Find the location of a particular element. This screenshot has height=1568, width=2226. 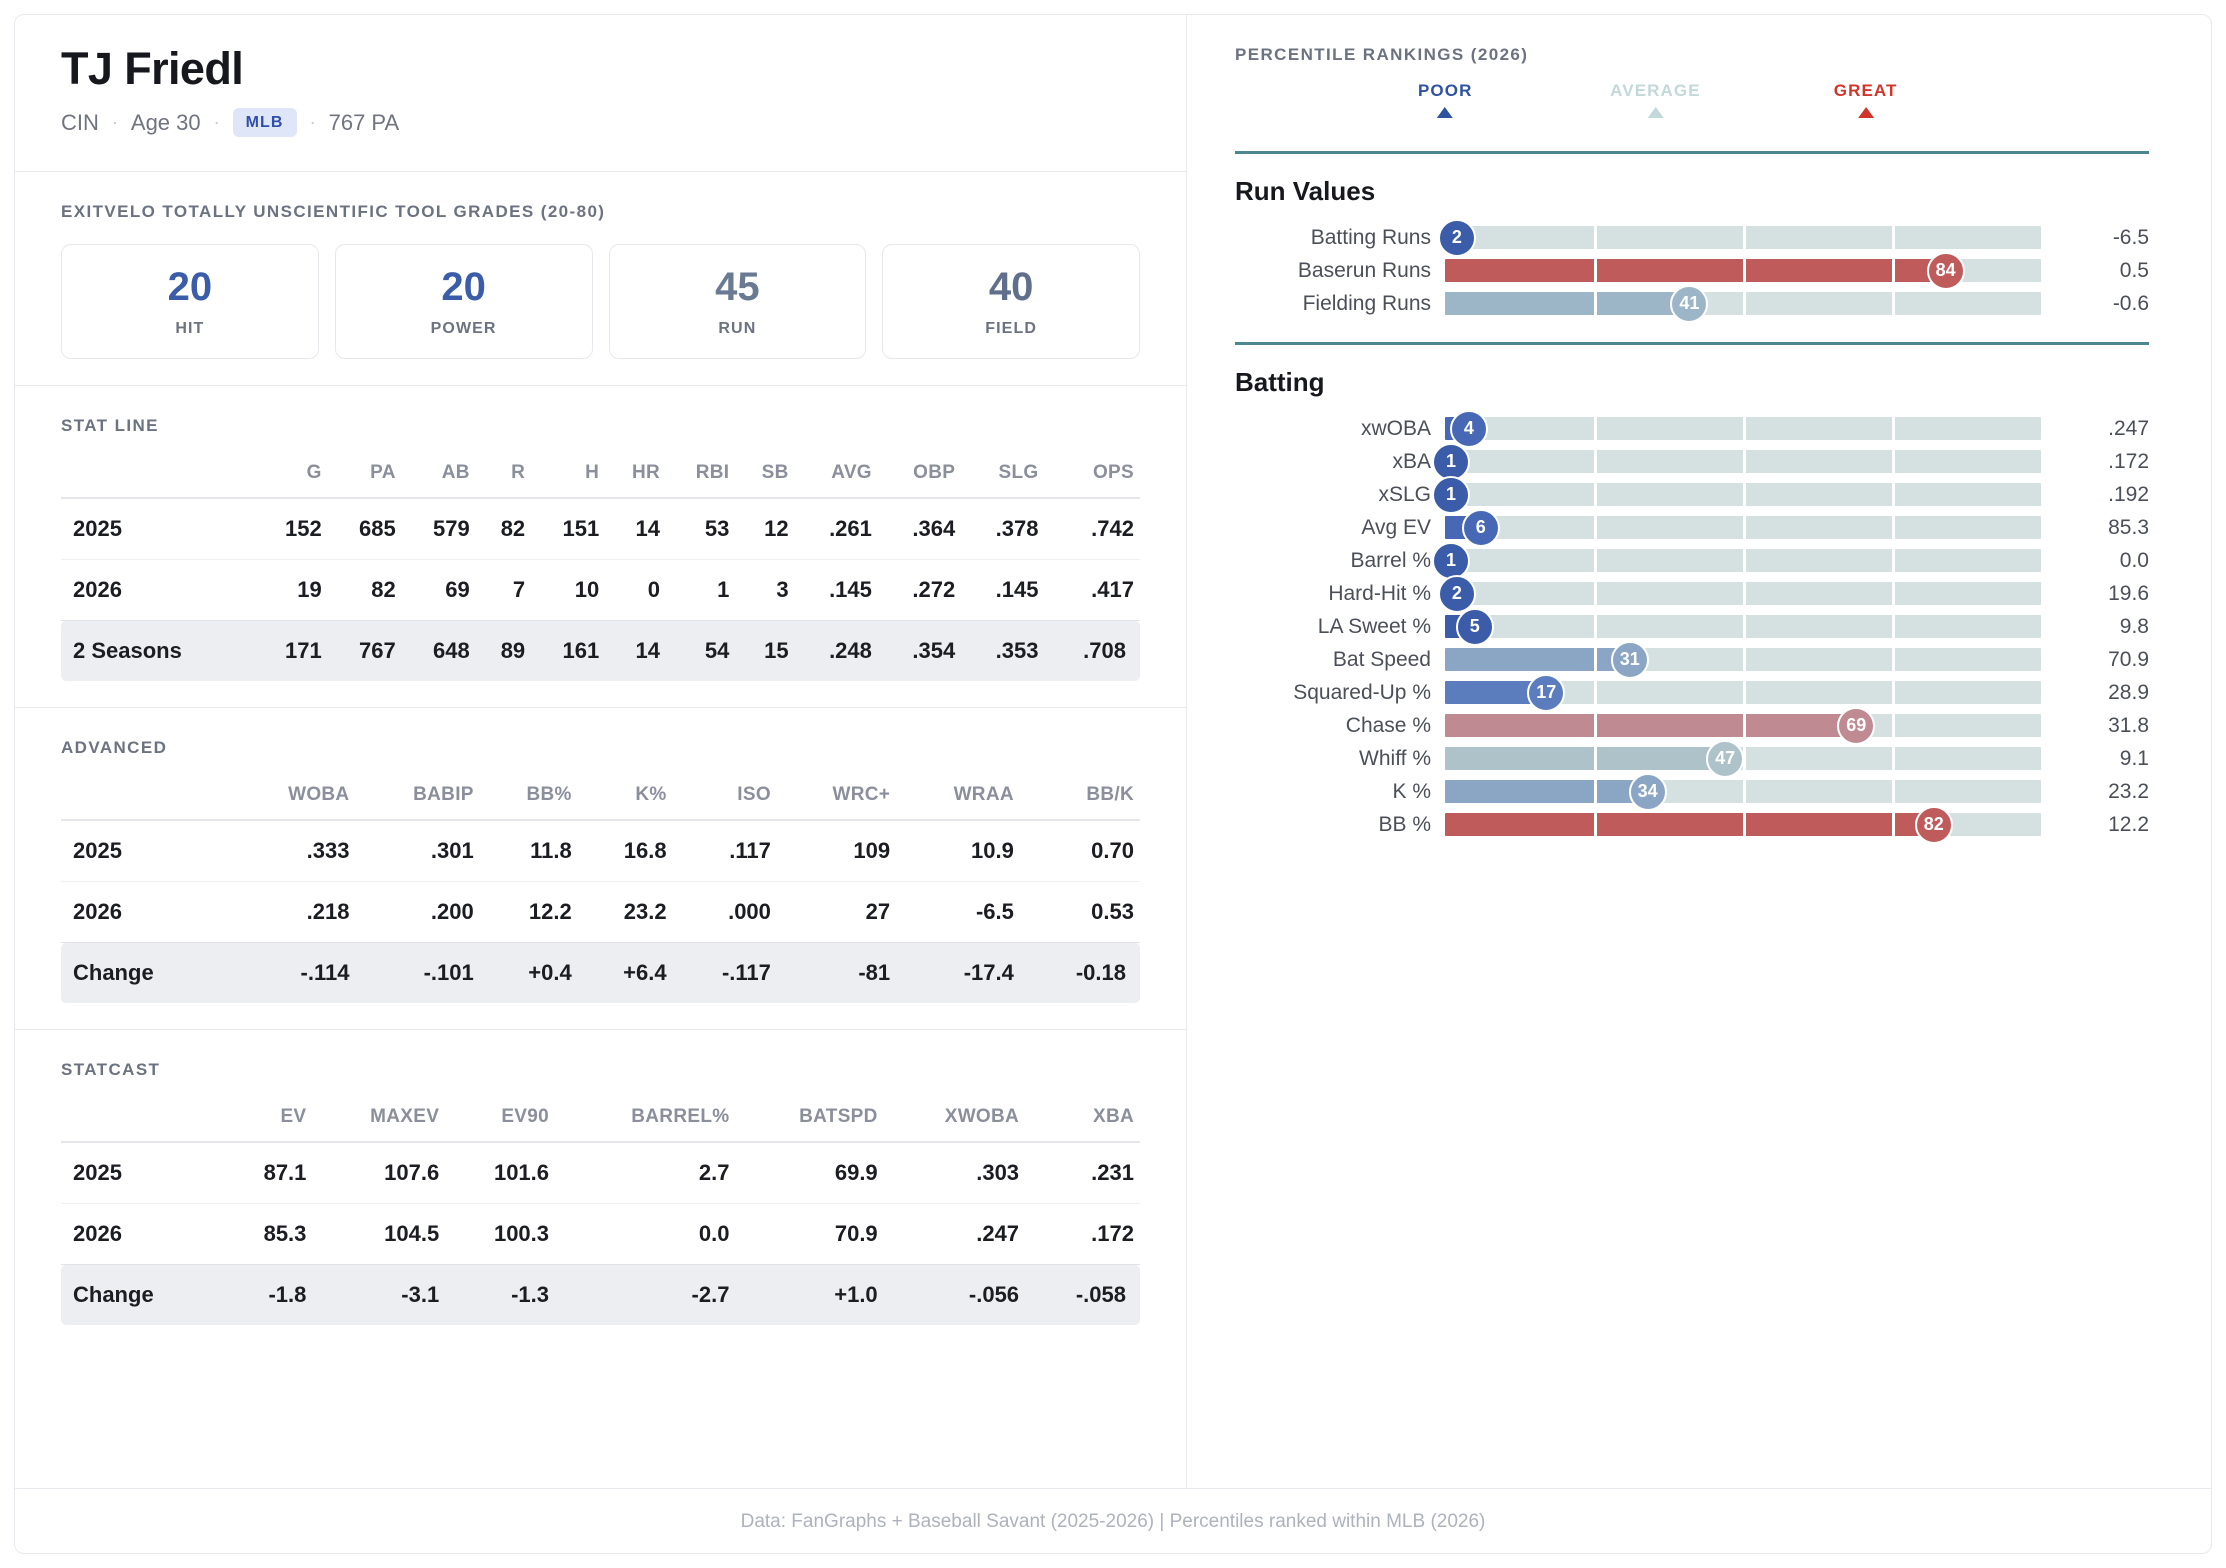

tool-grade-label: RUN is located at coordinates (737, 329).